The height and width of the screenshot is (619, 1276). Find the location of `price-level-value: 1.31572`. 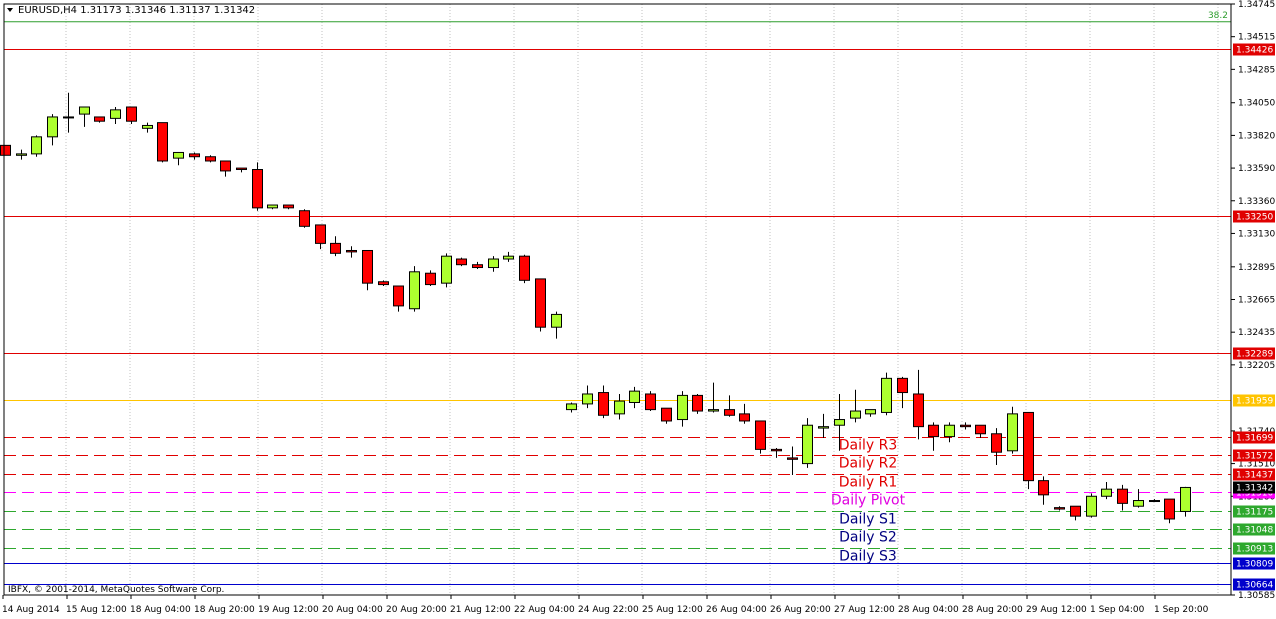

price-level-value: 1.31572 is located at coordinates (1254, 457).